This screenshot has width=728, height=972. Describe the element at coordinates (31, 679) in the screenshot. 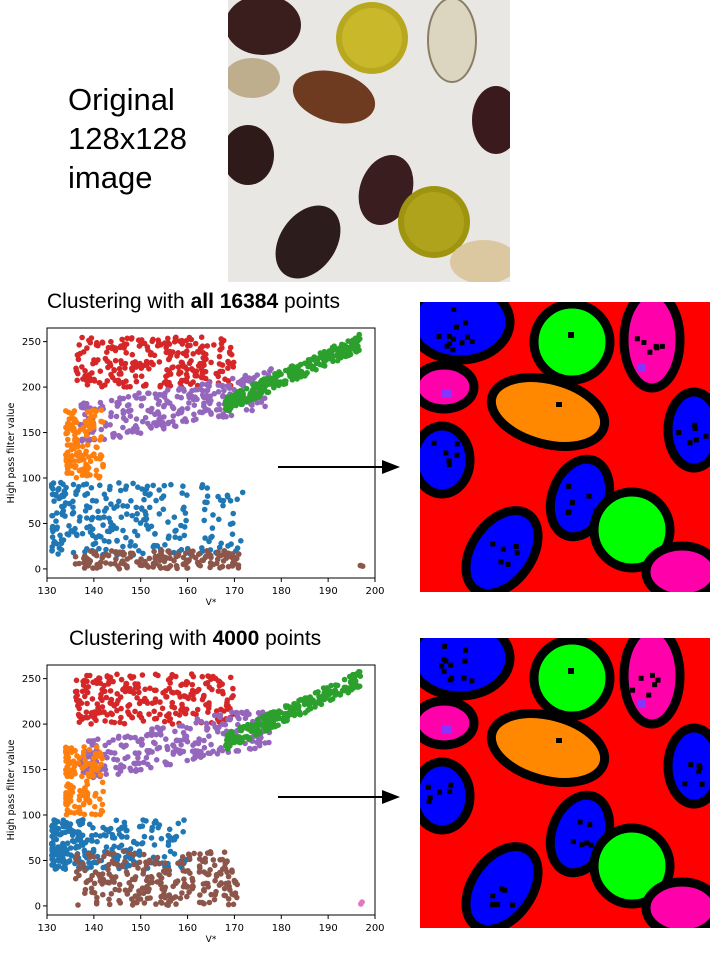

I see `y-tick-label: 250` at that location.